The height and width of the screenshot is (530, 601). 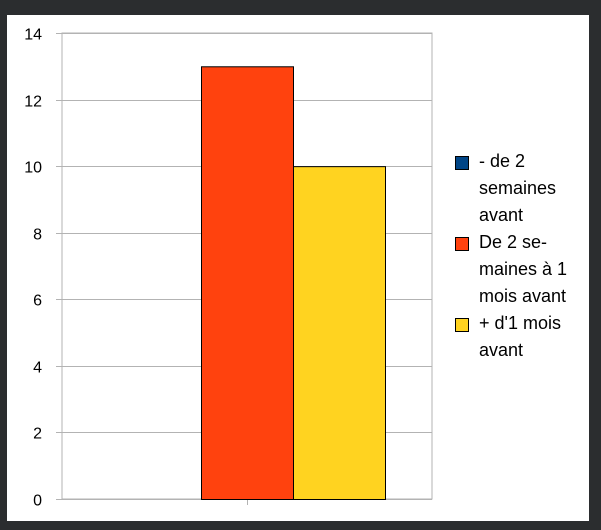 I want to click on legend-item: De 2 se- maines à 1 mois avant, so click(x=518, y=269).